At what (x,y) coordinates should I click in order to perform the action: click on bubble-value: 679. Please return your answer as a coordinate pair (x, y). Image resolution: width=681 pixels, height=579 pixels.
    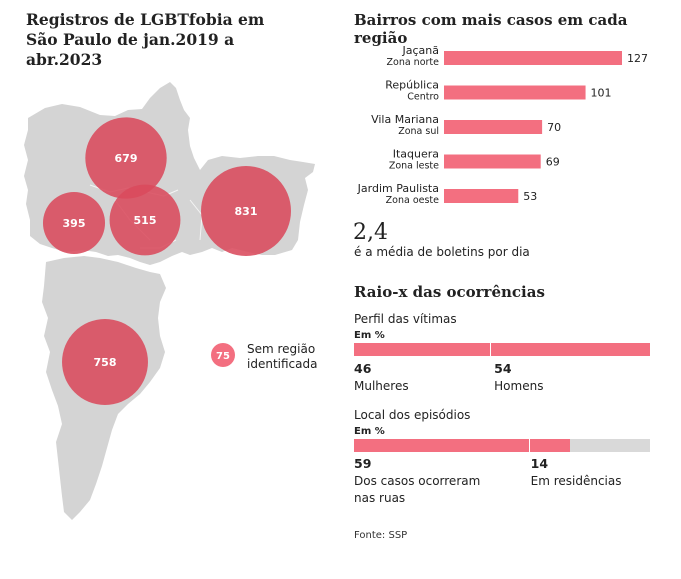
    Looking at the image, I should click on (126, 158).